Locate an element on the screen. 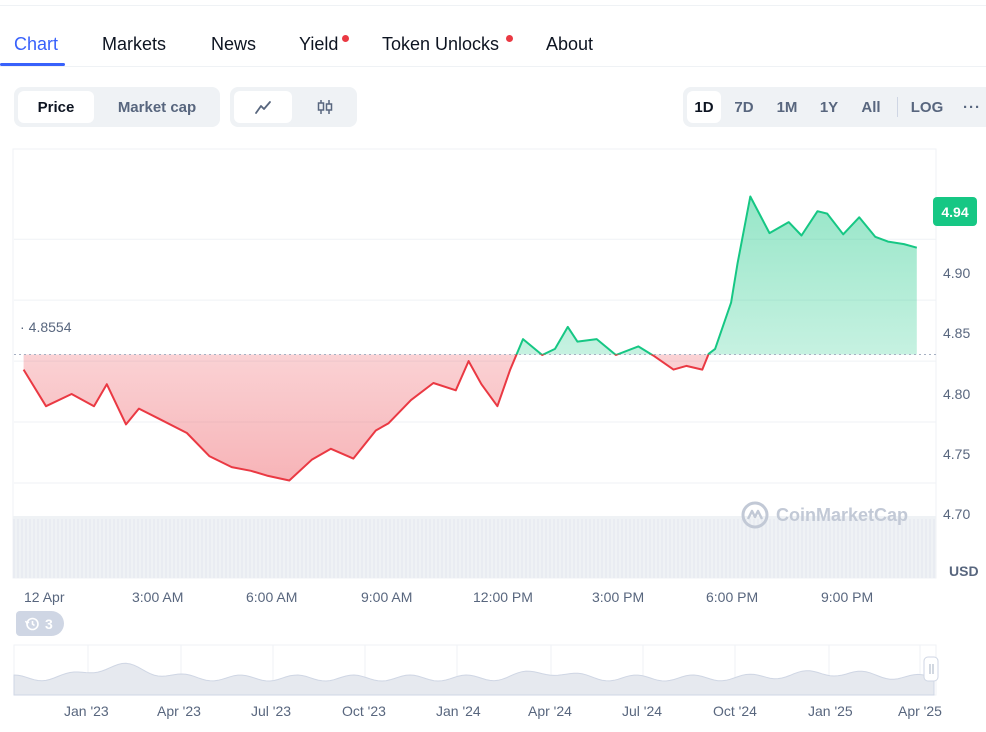 This screenshot has height=732, width=986. navigator-tick-label: Jan '25 is located at coordinates (830, 711).